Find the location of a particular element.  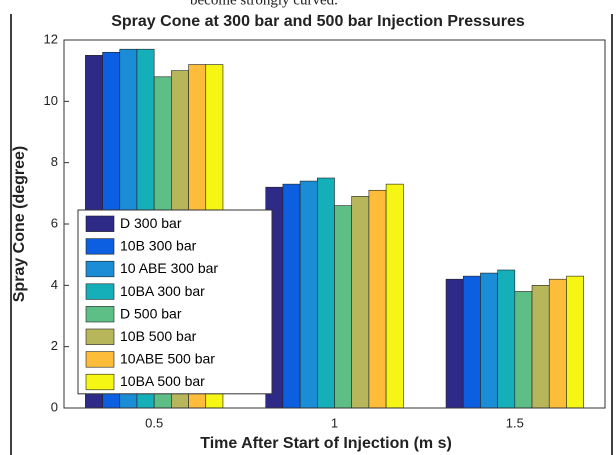

x-tick-label: 1.5 is located at coordinates (515, 422).